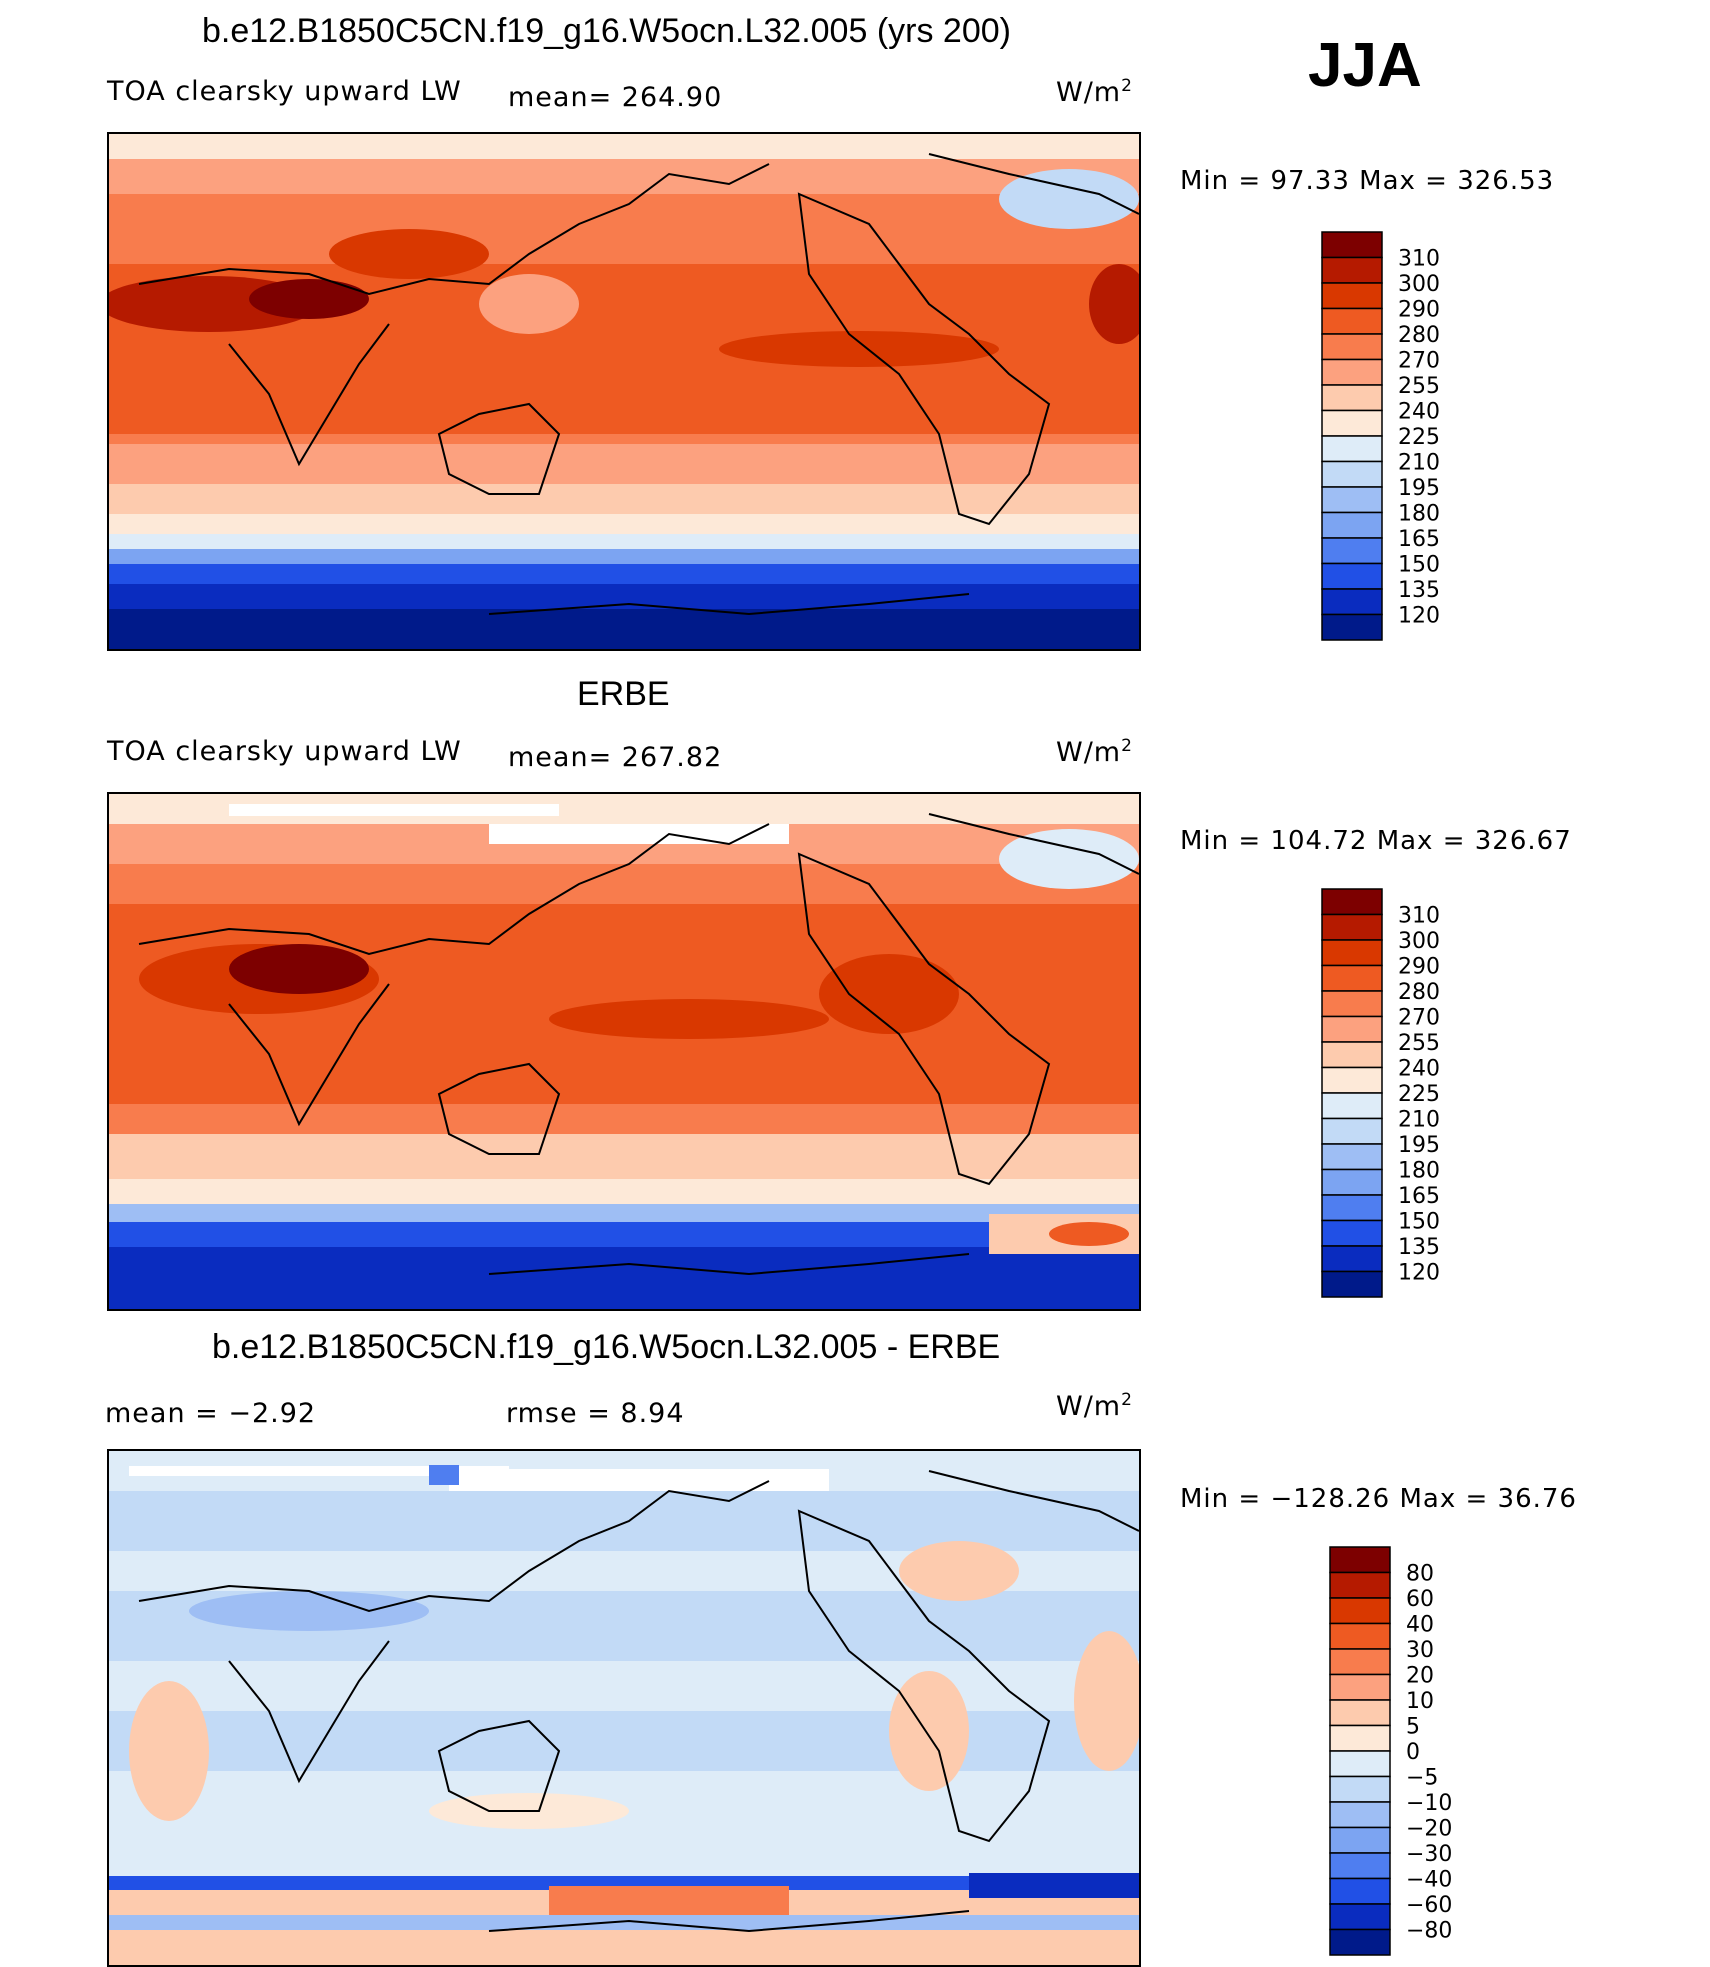 Image resolution: width=1710 pixels, height=1967 pixels. Describe the element at coordinates (1094, 752) in the screenshot. I see `panel-2-units: W/m2` at that location.